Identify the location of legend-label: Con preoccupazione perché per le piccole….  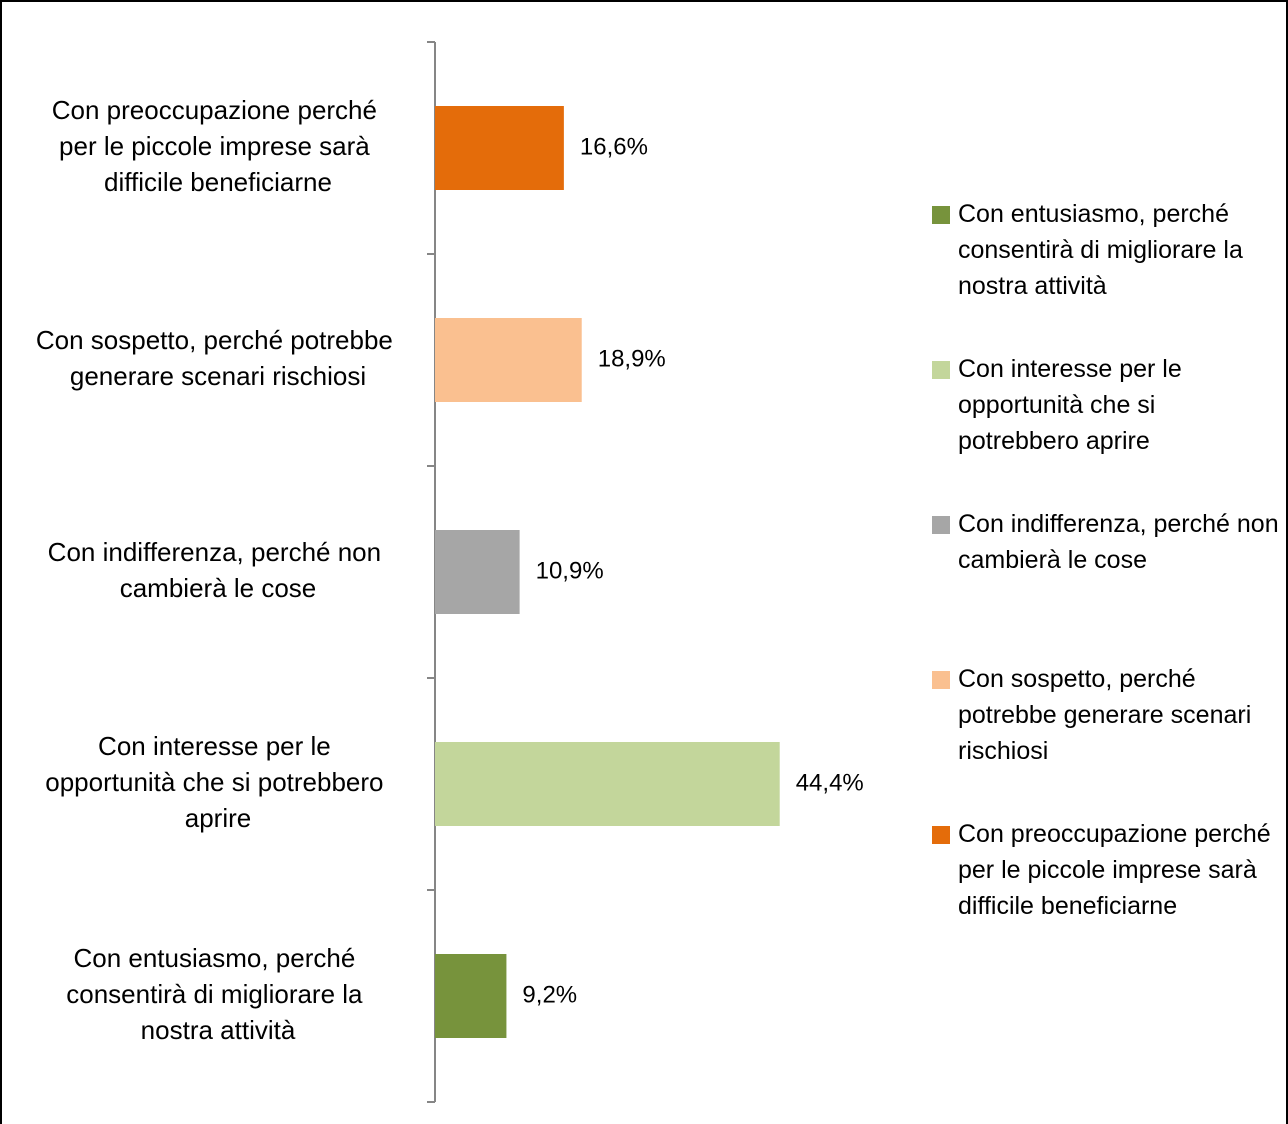
(1118, 870).